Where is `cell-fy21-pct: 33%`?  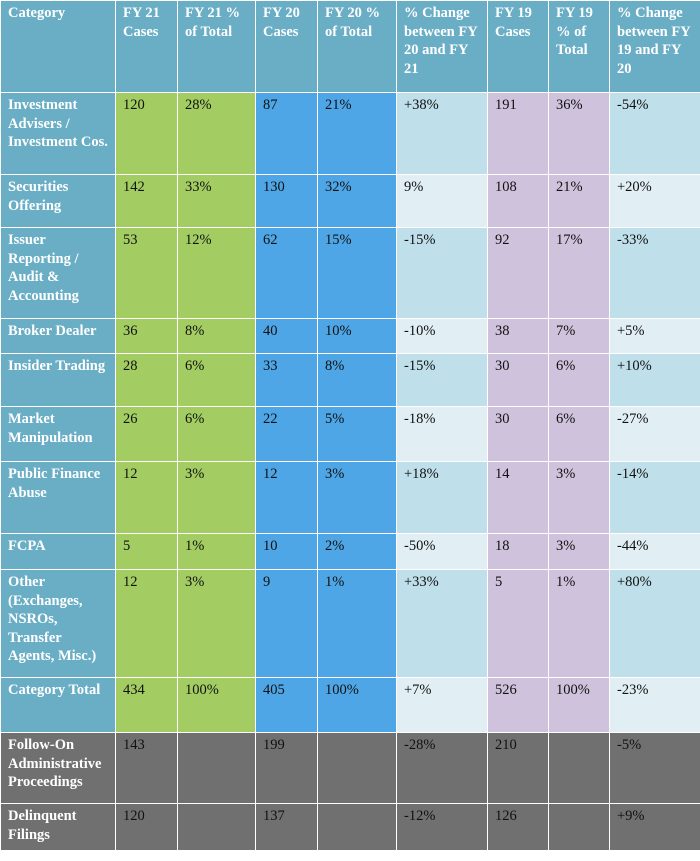 cell-fy21-pct: 33% is located at coordinates (216, 201).